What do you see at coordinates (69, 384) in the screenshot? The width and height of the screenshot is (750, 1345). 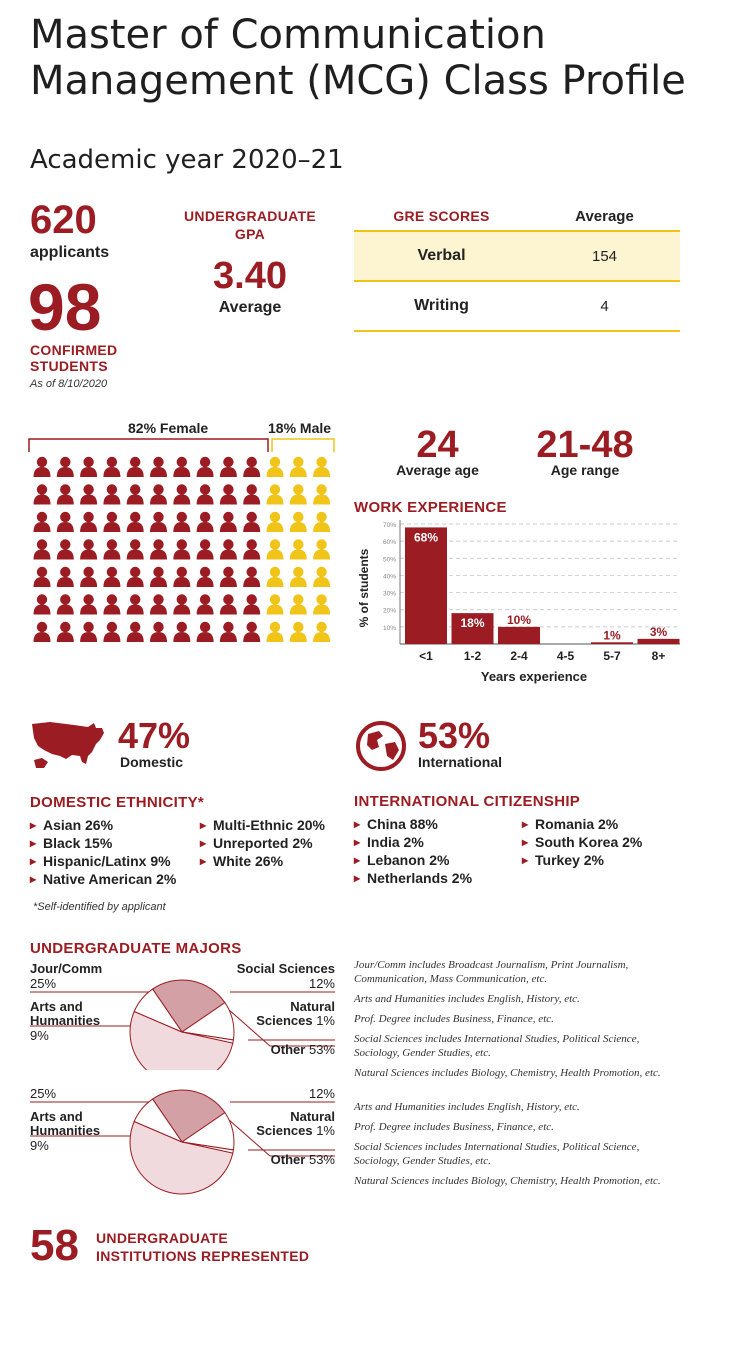 I see `as-of-date: As of 8/10/2020` at bounding box center [69, 384].